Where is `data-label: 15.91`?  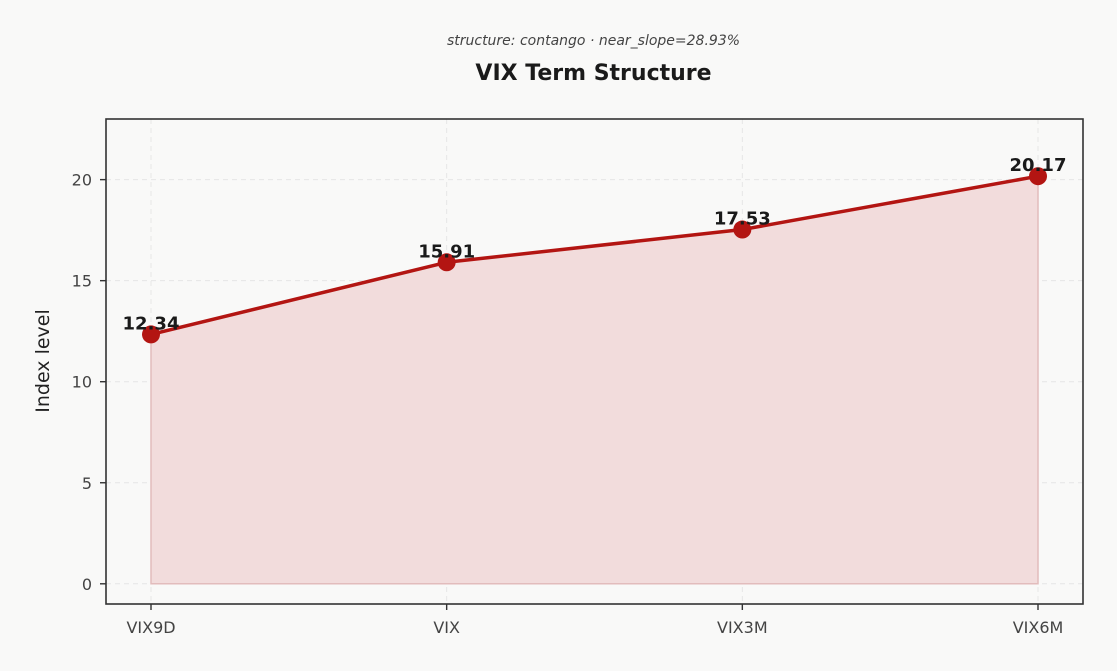 data-label: 15.91 is located at coordinates (446, 251).